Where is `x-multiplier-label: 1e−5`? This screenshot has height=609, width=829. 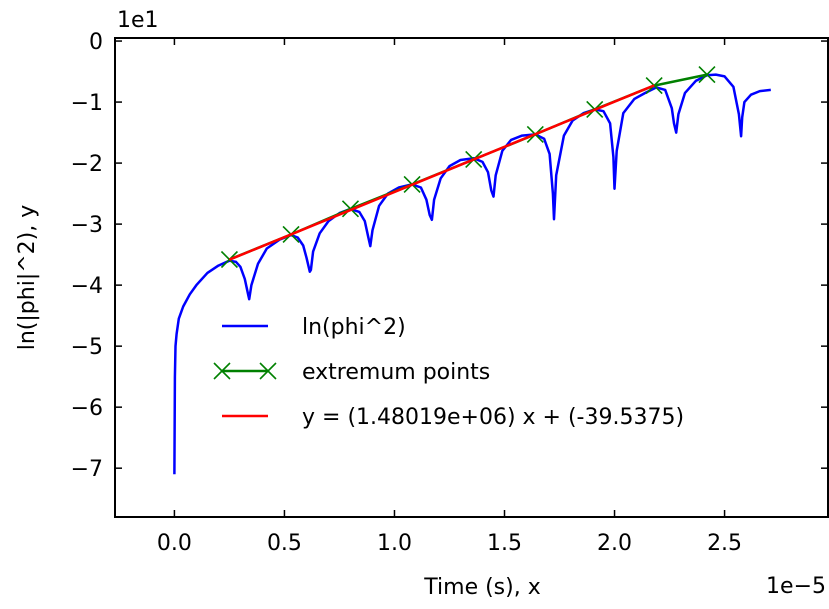 x-multiplier-label: 1e−5 is located at coordinates (796, 586).